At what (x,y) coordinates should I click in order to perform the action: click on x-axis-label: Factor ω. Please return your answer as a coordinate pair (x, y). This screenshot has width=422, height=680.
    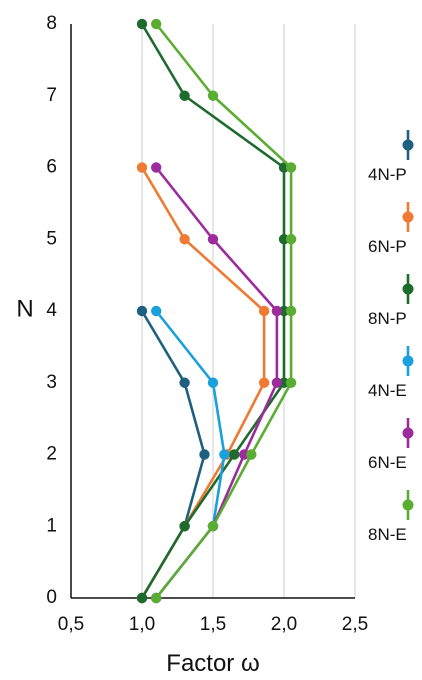
    Looking at the image, I should click on (212, 663).